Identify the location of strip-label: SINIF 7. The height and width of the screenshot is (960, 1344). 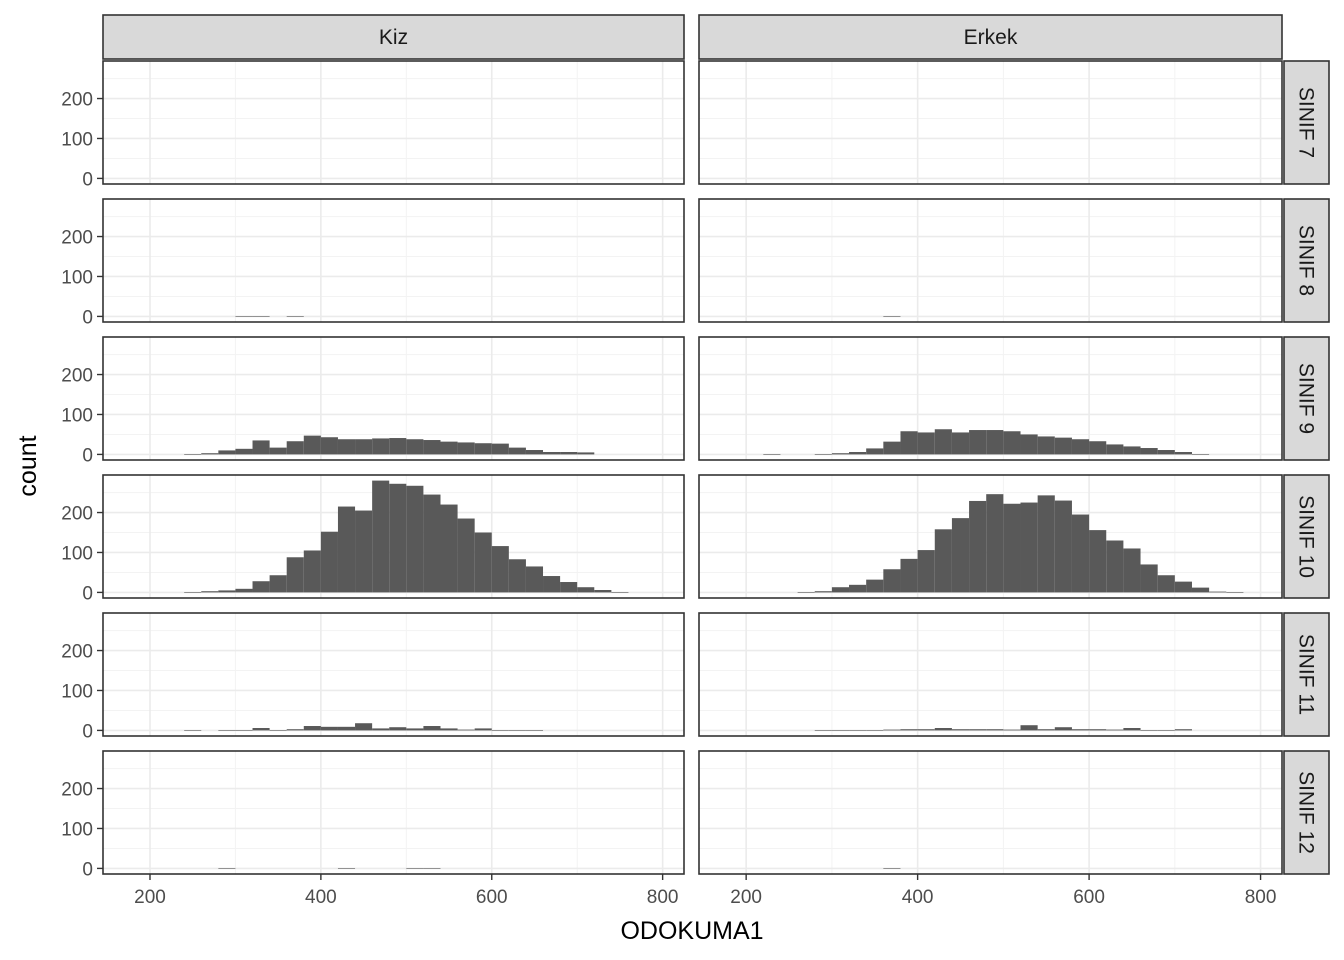
(1306, 122).